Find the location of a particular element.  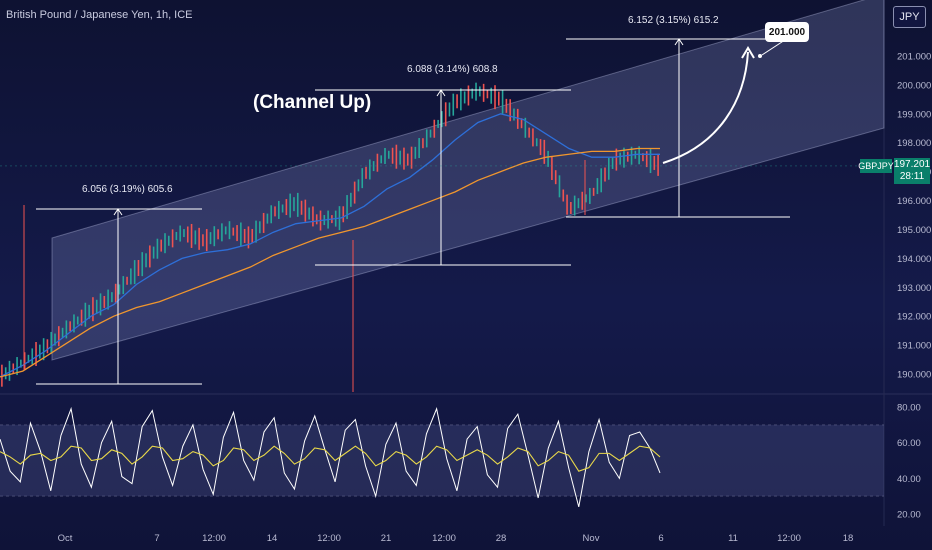

bar-countdown: 28:11 is located at coordinates (912, 176).